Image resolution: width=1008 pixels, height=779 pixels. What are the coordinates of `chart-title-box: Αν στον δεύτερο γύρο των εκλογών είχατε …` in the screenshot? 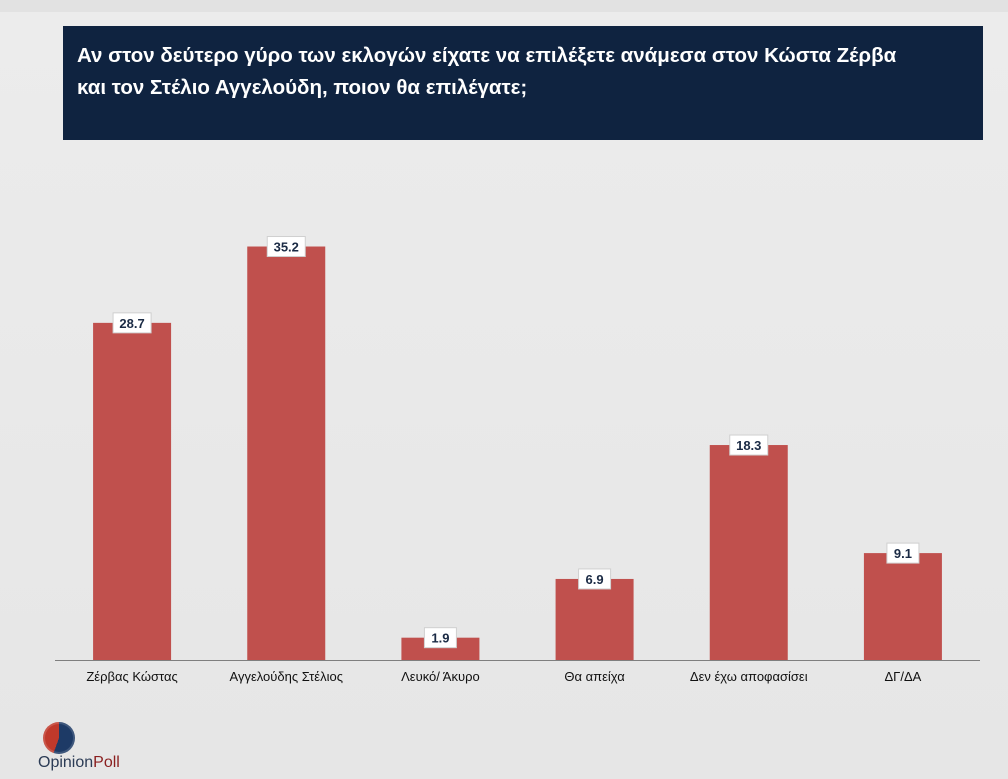 It's located at (523, 83).